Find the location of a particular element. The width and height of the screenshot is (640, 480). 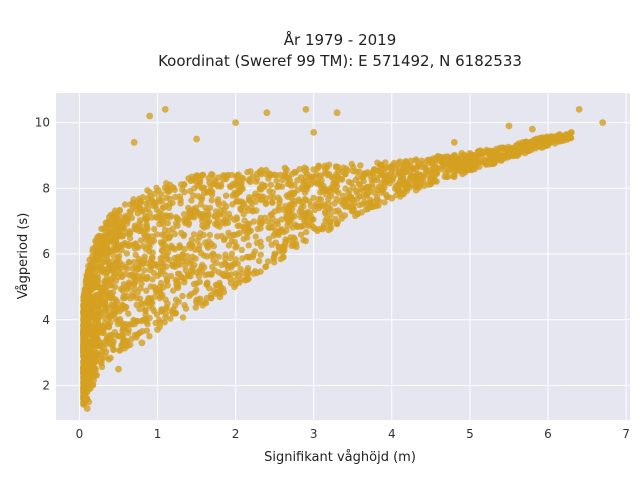

y-tick-label: 6 is located at coordinates (46, 254).